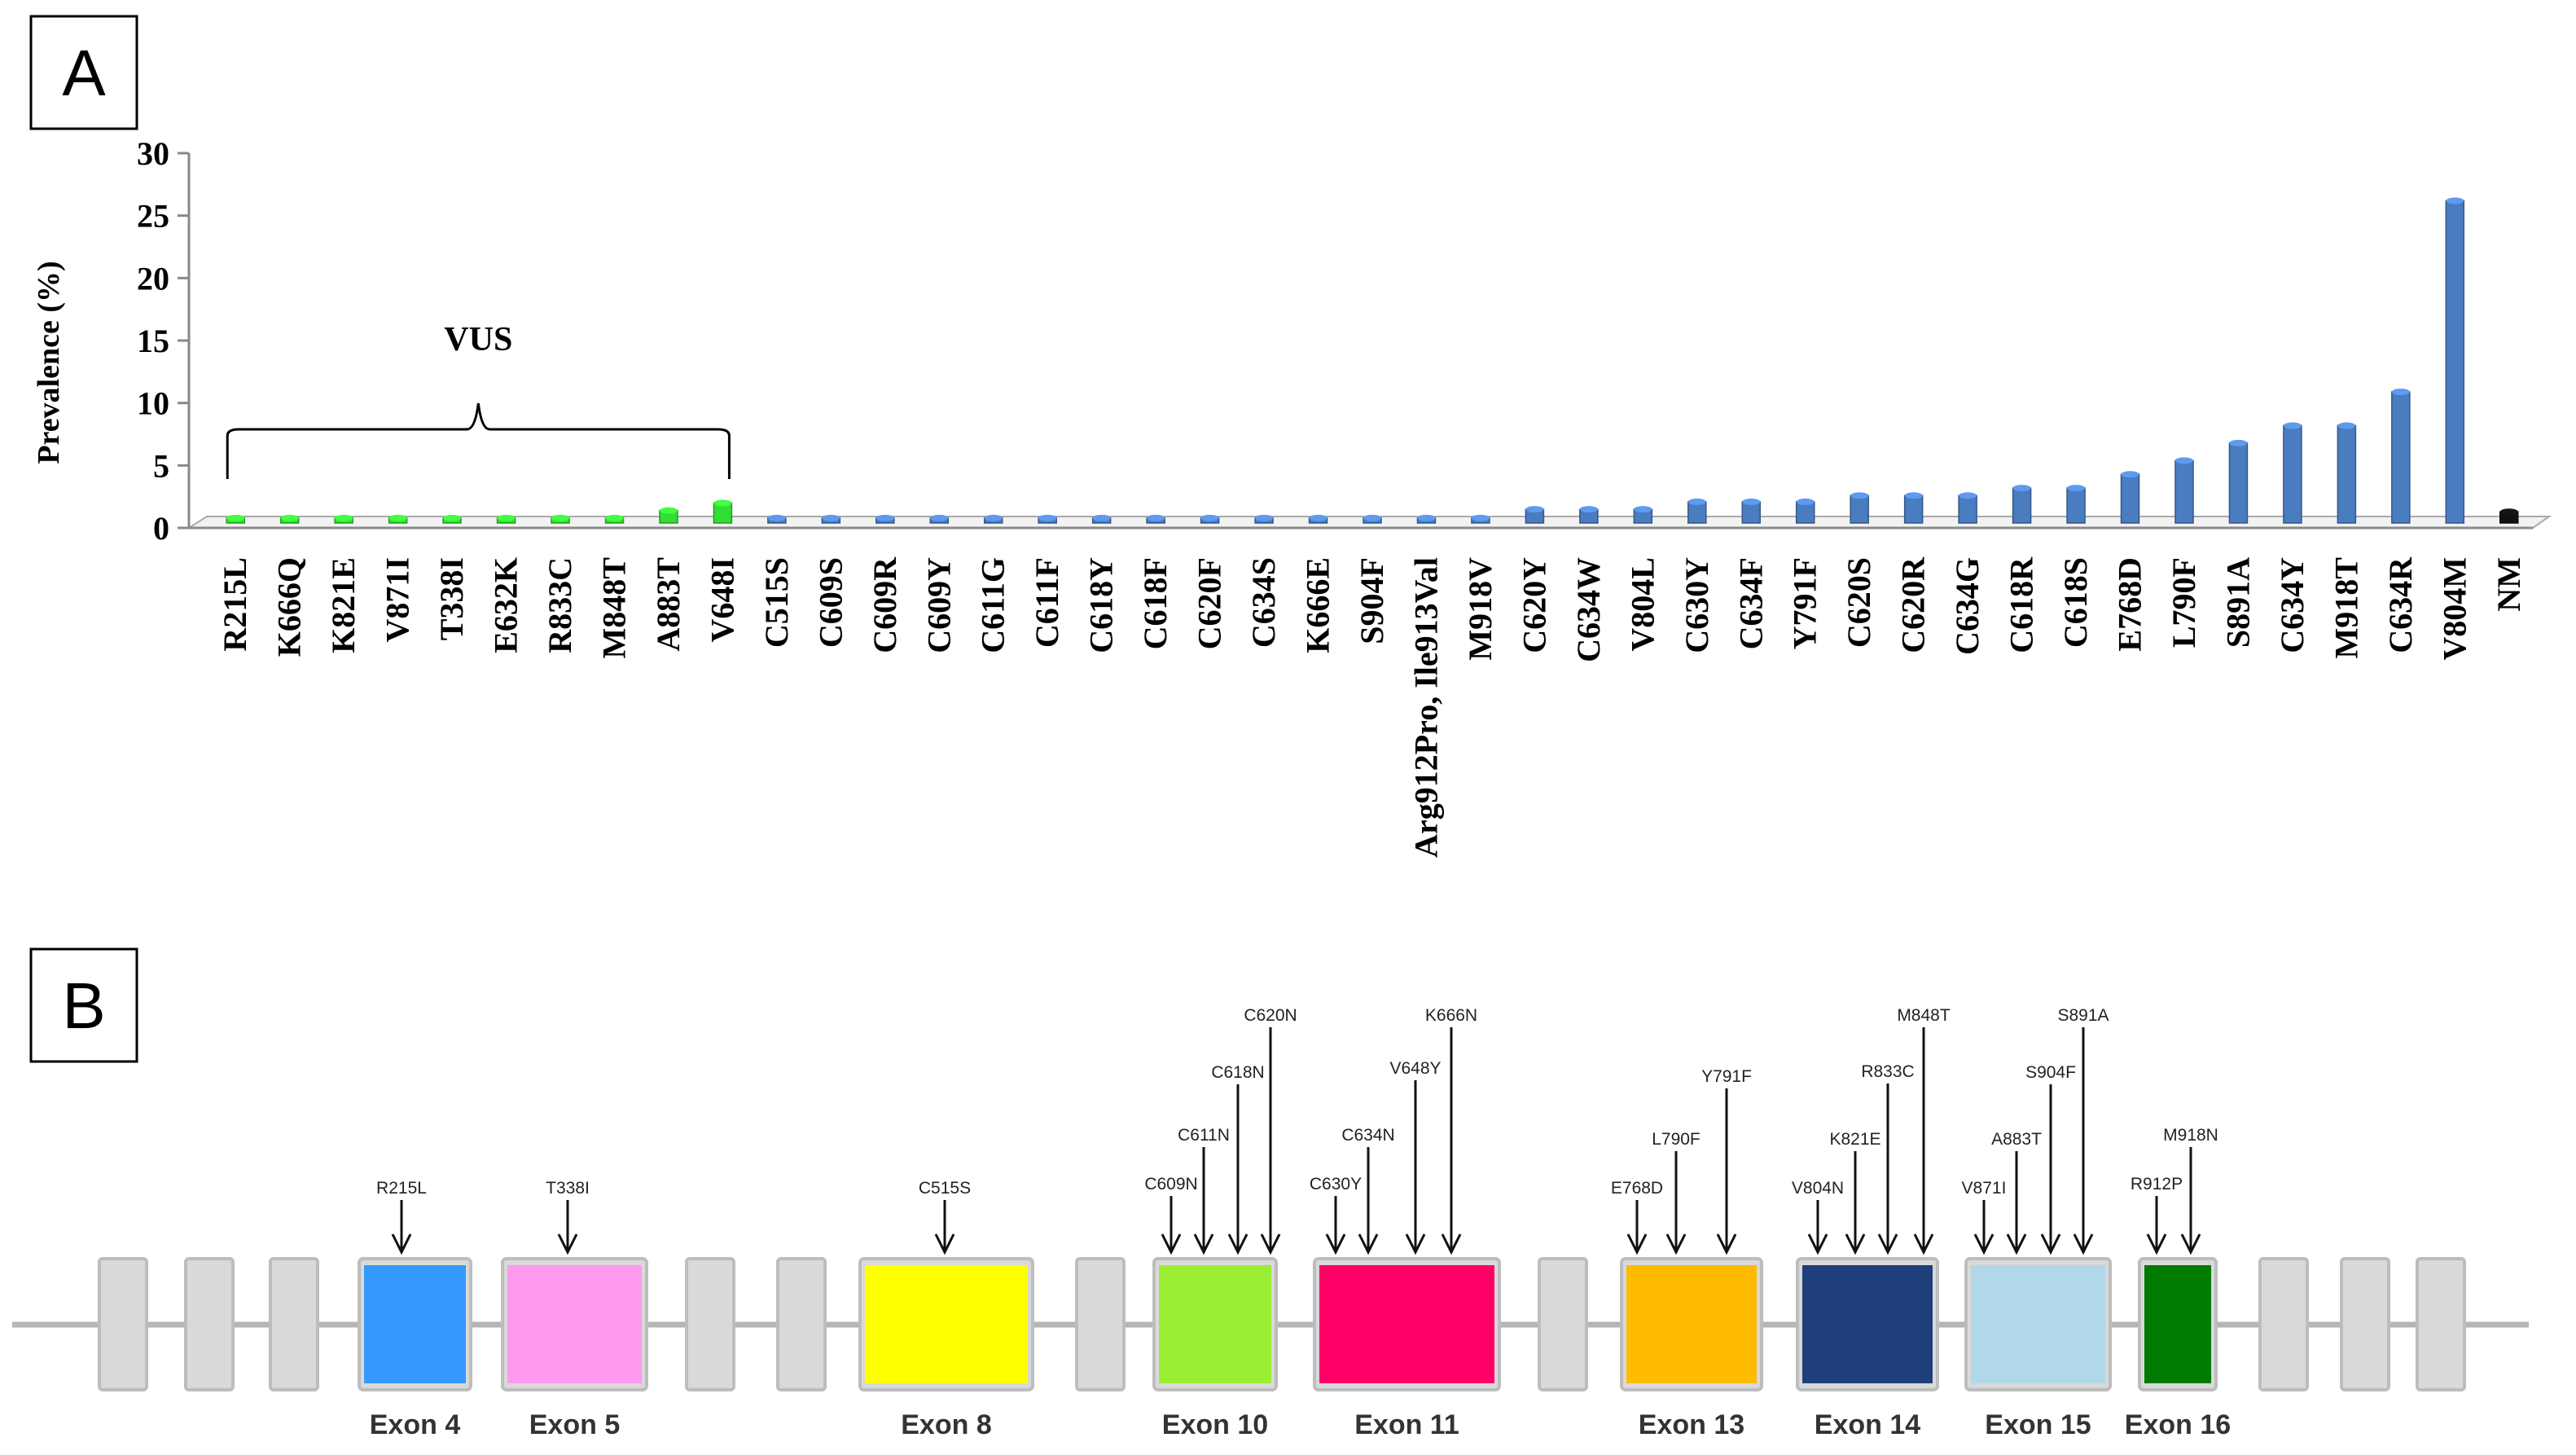  Describe the element at coordinates (289, 607) in the screenshot. I see `x-tick-label: K666Q` at that location.